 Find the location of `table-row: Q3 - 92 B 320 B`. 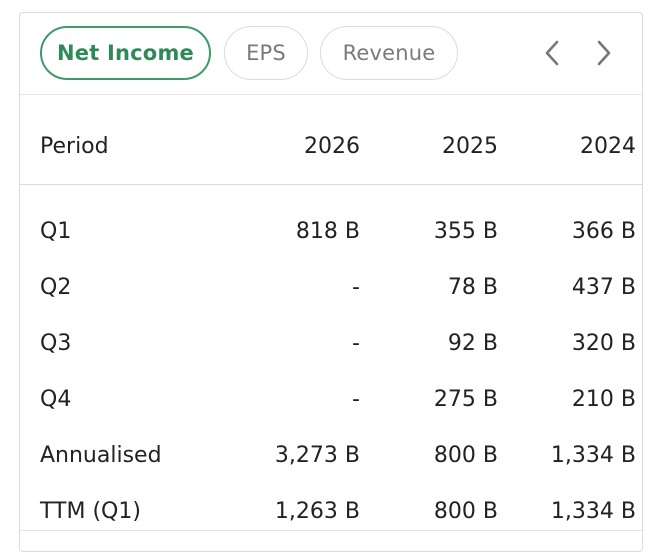

table-row: Q3 - 92 B 320 B is located at coordinates (331, 344).